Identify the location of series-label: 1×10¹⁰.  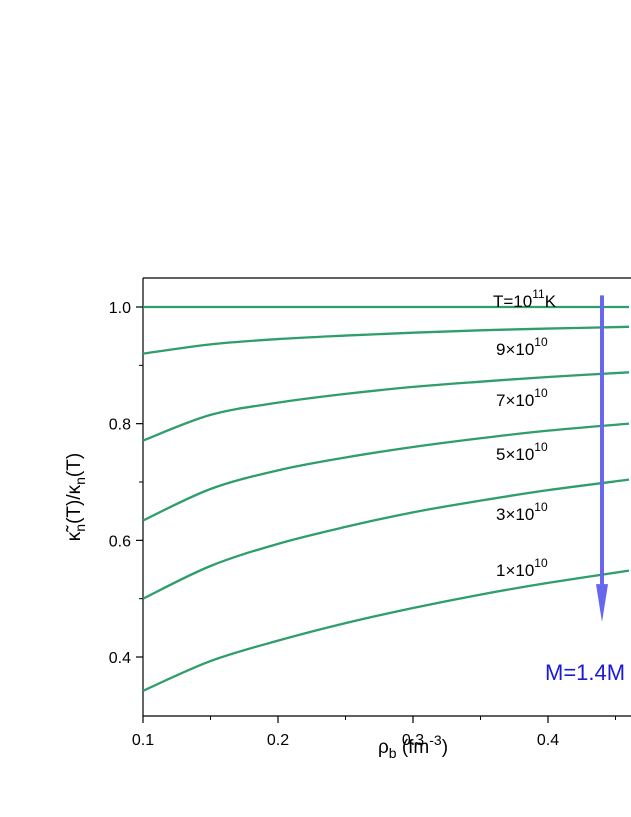
(522, 568).